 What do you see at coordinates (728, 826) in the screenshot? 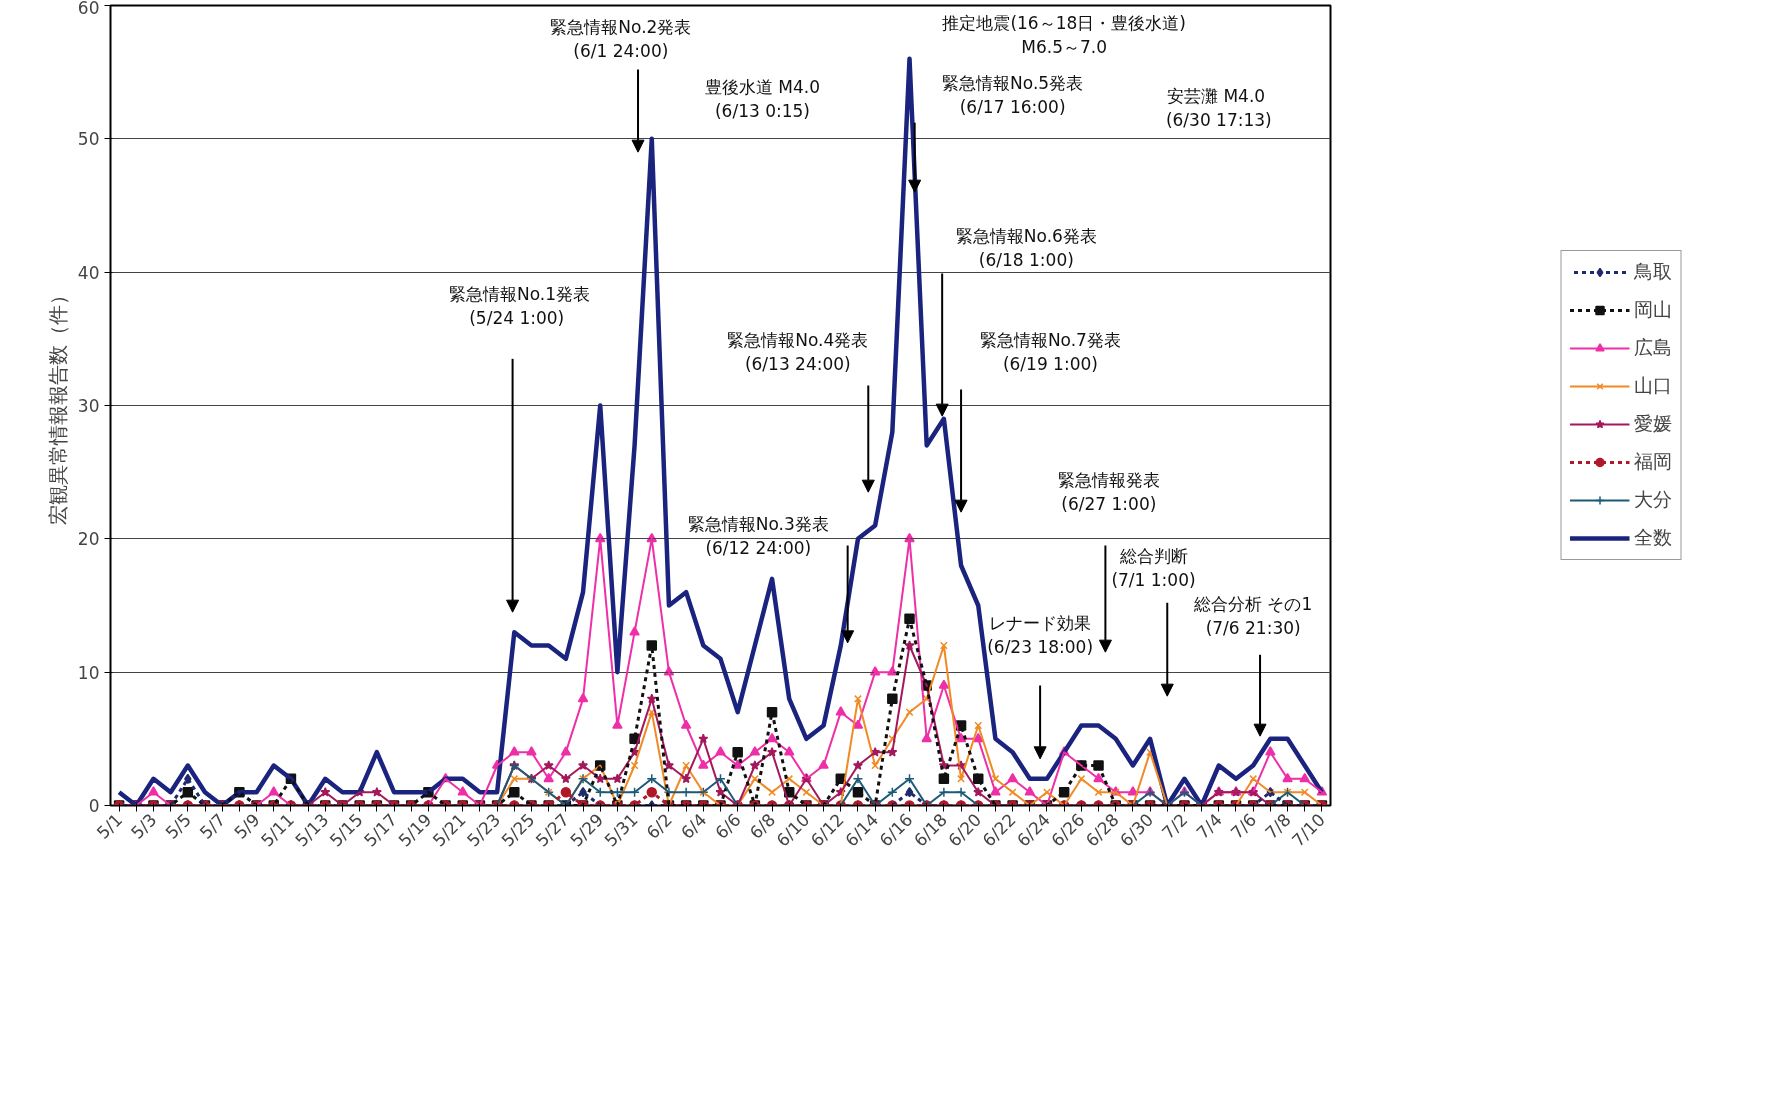
I see `x-tick-label: 6/6` at bounding box center [728, 826].